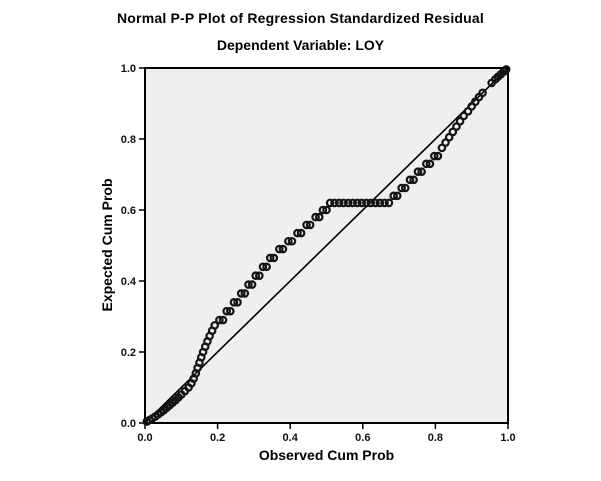 This screenshot has height=481, width=601. Describe the element at coordinates (507, 438) in the screenshot. I see `x-axis-tick-label: 1.0` at that location.